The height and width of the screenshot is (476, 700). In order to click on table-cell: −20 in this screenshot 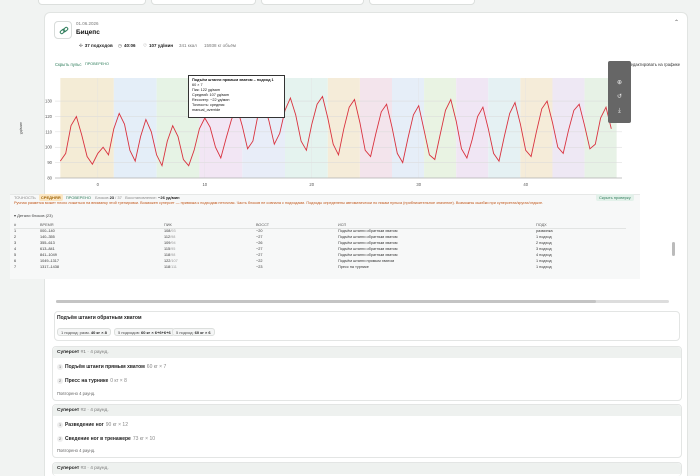, I will do `click(259, 231)`.